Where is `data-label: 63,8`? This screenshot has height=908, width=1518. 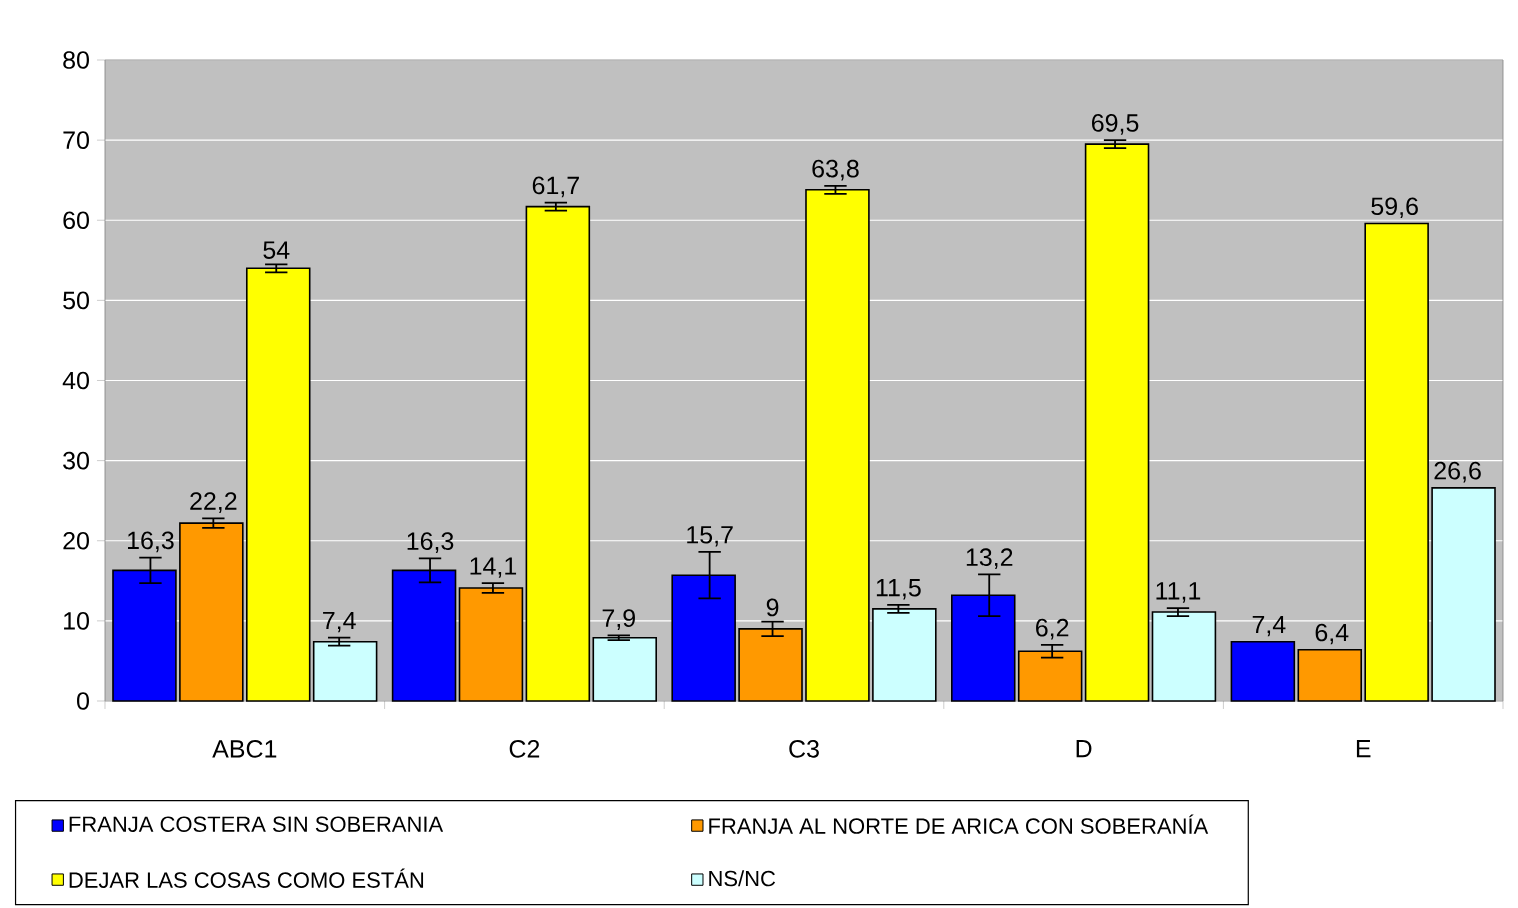 data-label: 63,8 is located at coordinates (835, 170).